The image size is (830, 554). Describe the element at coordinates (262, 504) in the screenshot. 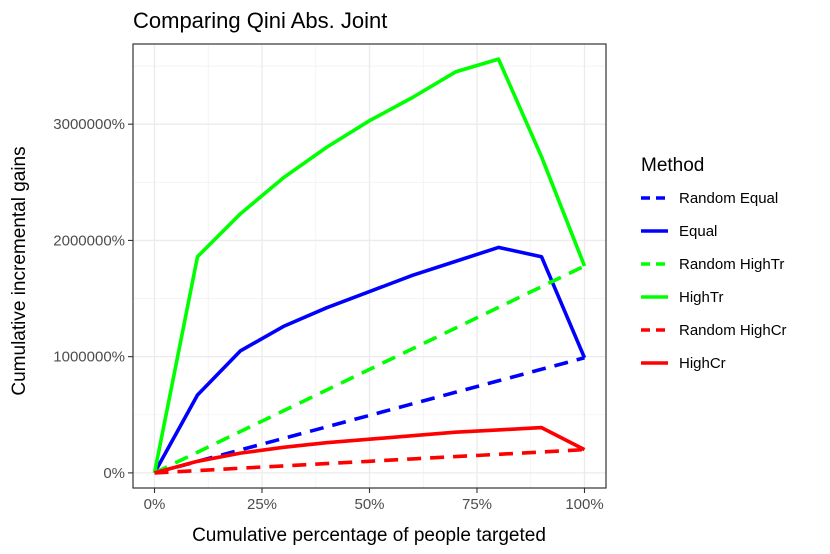

I see `x-tick-label: 25%` at that location.